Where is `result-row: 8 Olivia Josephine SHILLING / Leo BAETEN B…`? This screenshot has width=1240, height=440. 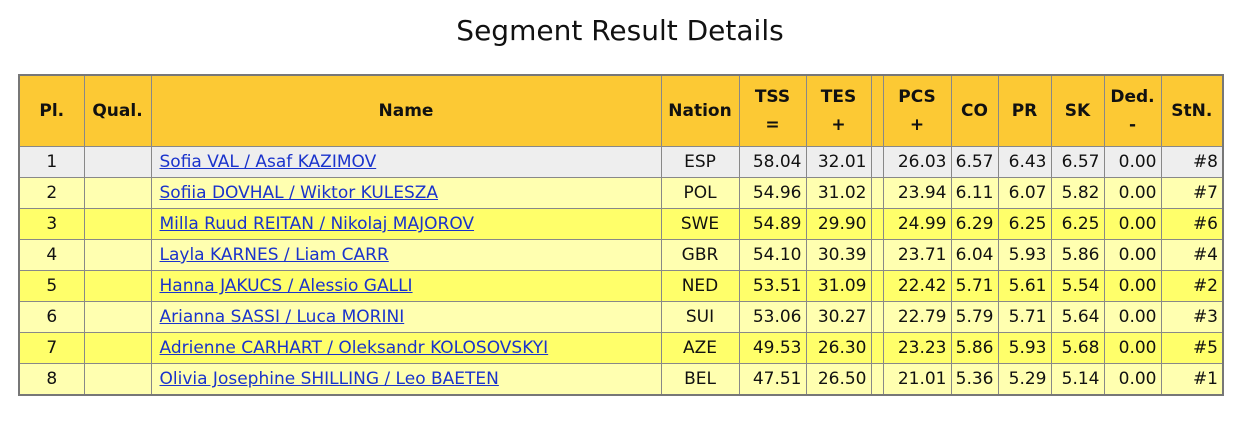 result-row: 8 Olivia Josephine SHILLING / Leo BAETEN B… is located at coordinates (621, 379).